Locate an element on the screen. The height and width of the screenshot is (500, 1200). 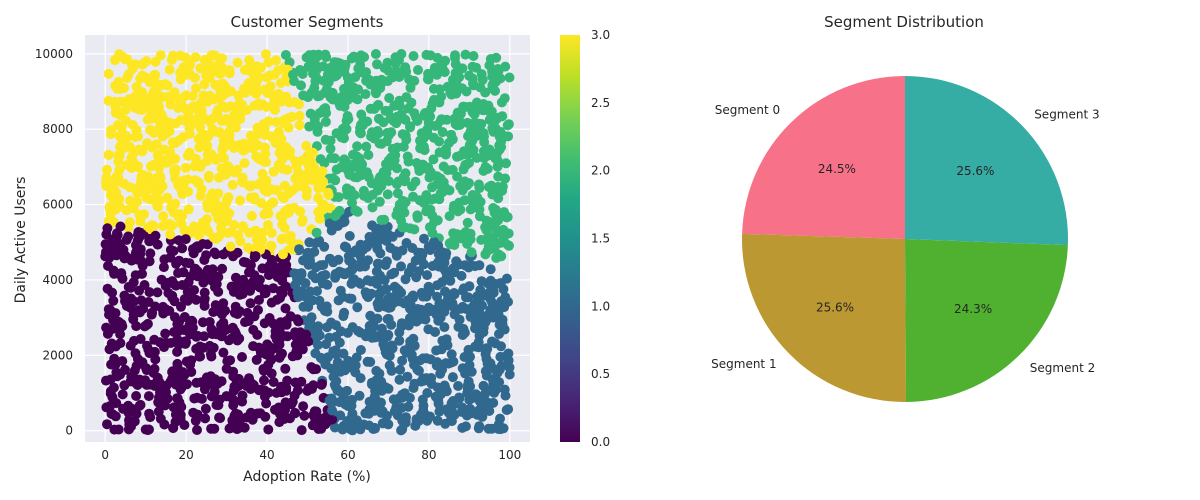
x-tick-label: 40 is located at coordinates (266, 455).